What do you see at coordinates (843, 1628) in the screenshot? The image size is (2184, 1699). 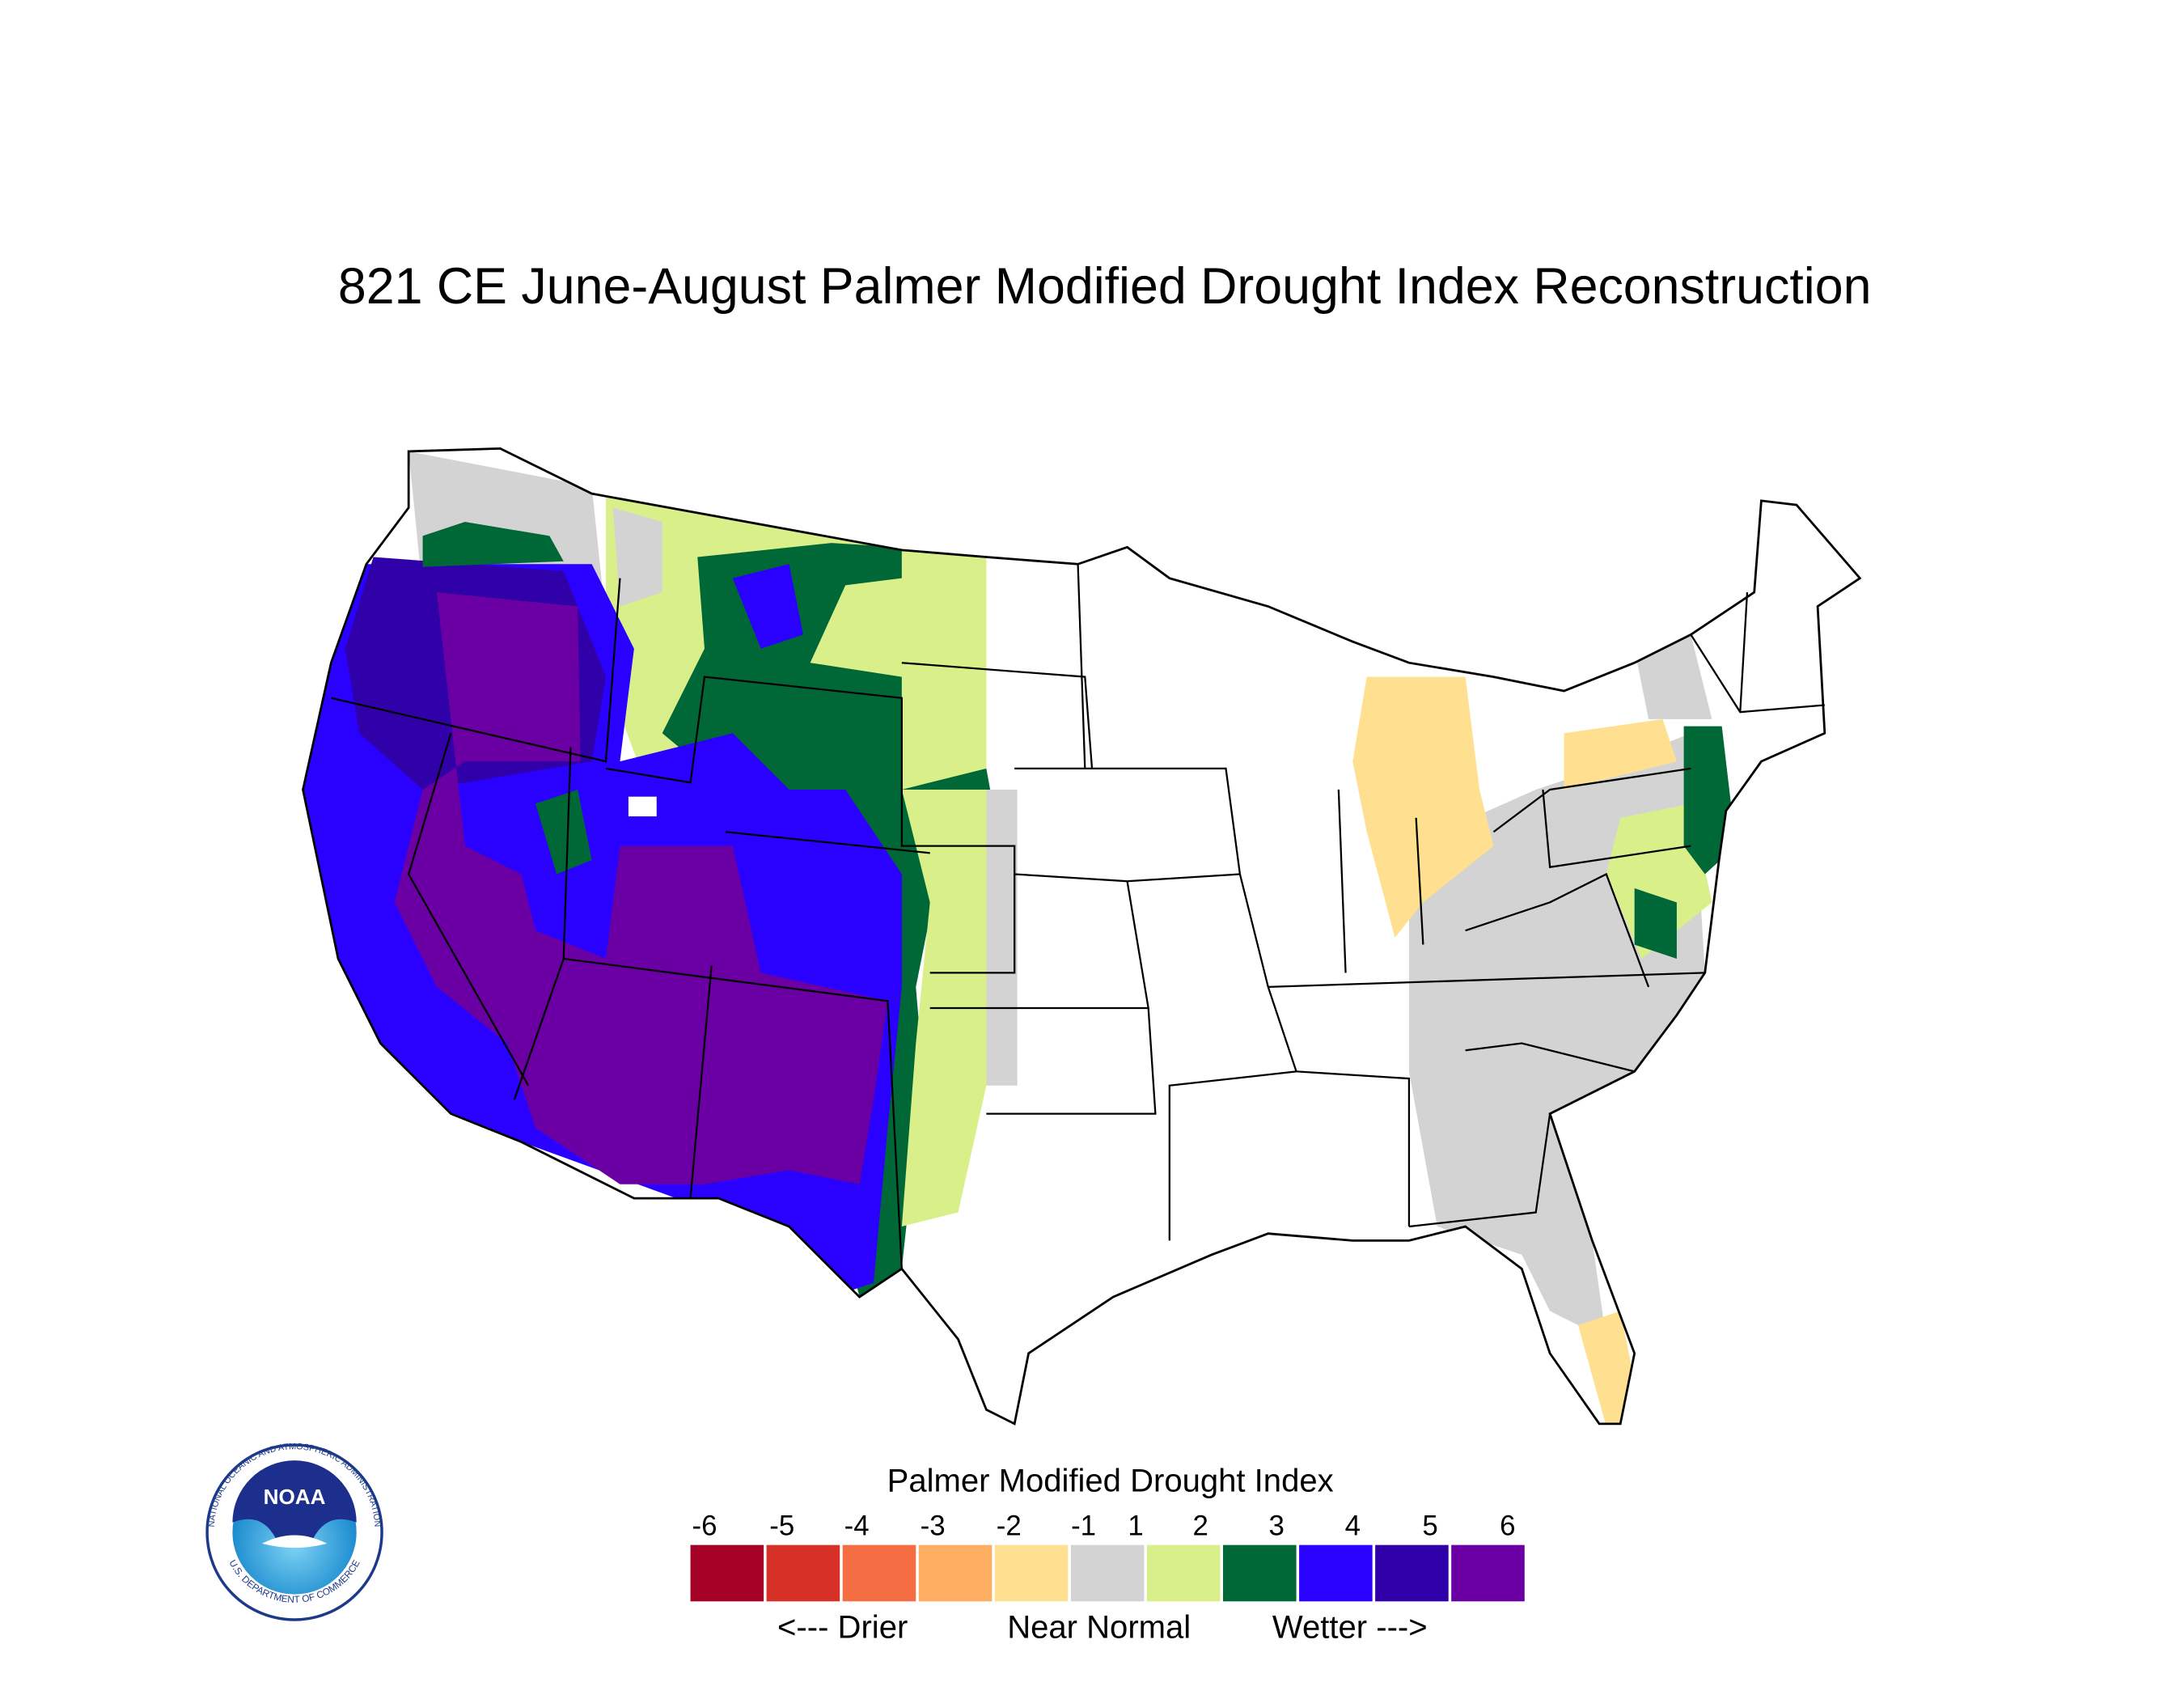 I see `legend-label: <--- Drier` at bounding box center [843, 1628].